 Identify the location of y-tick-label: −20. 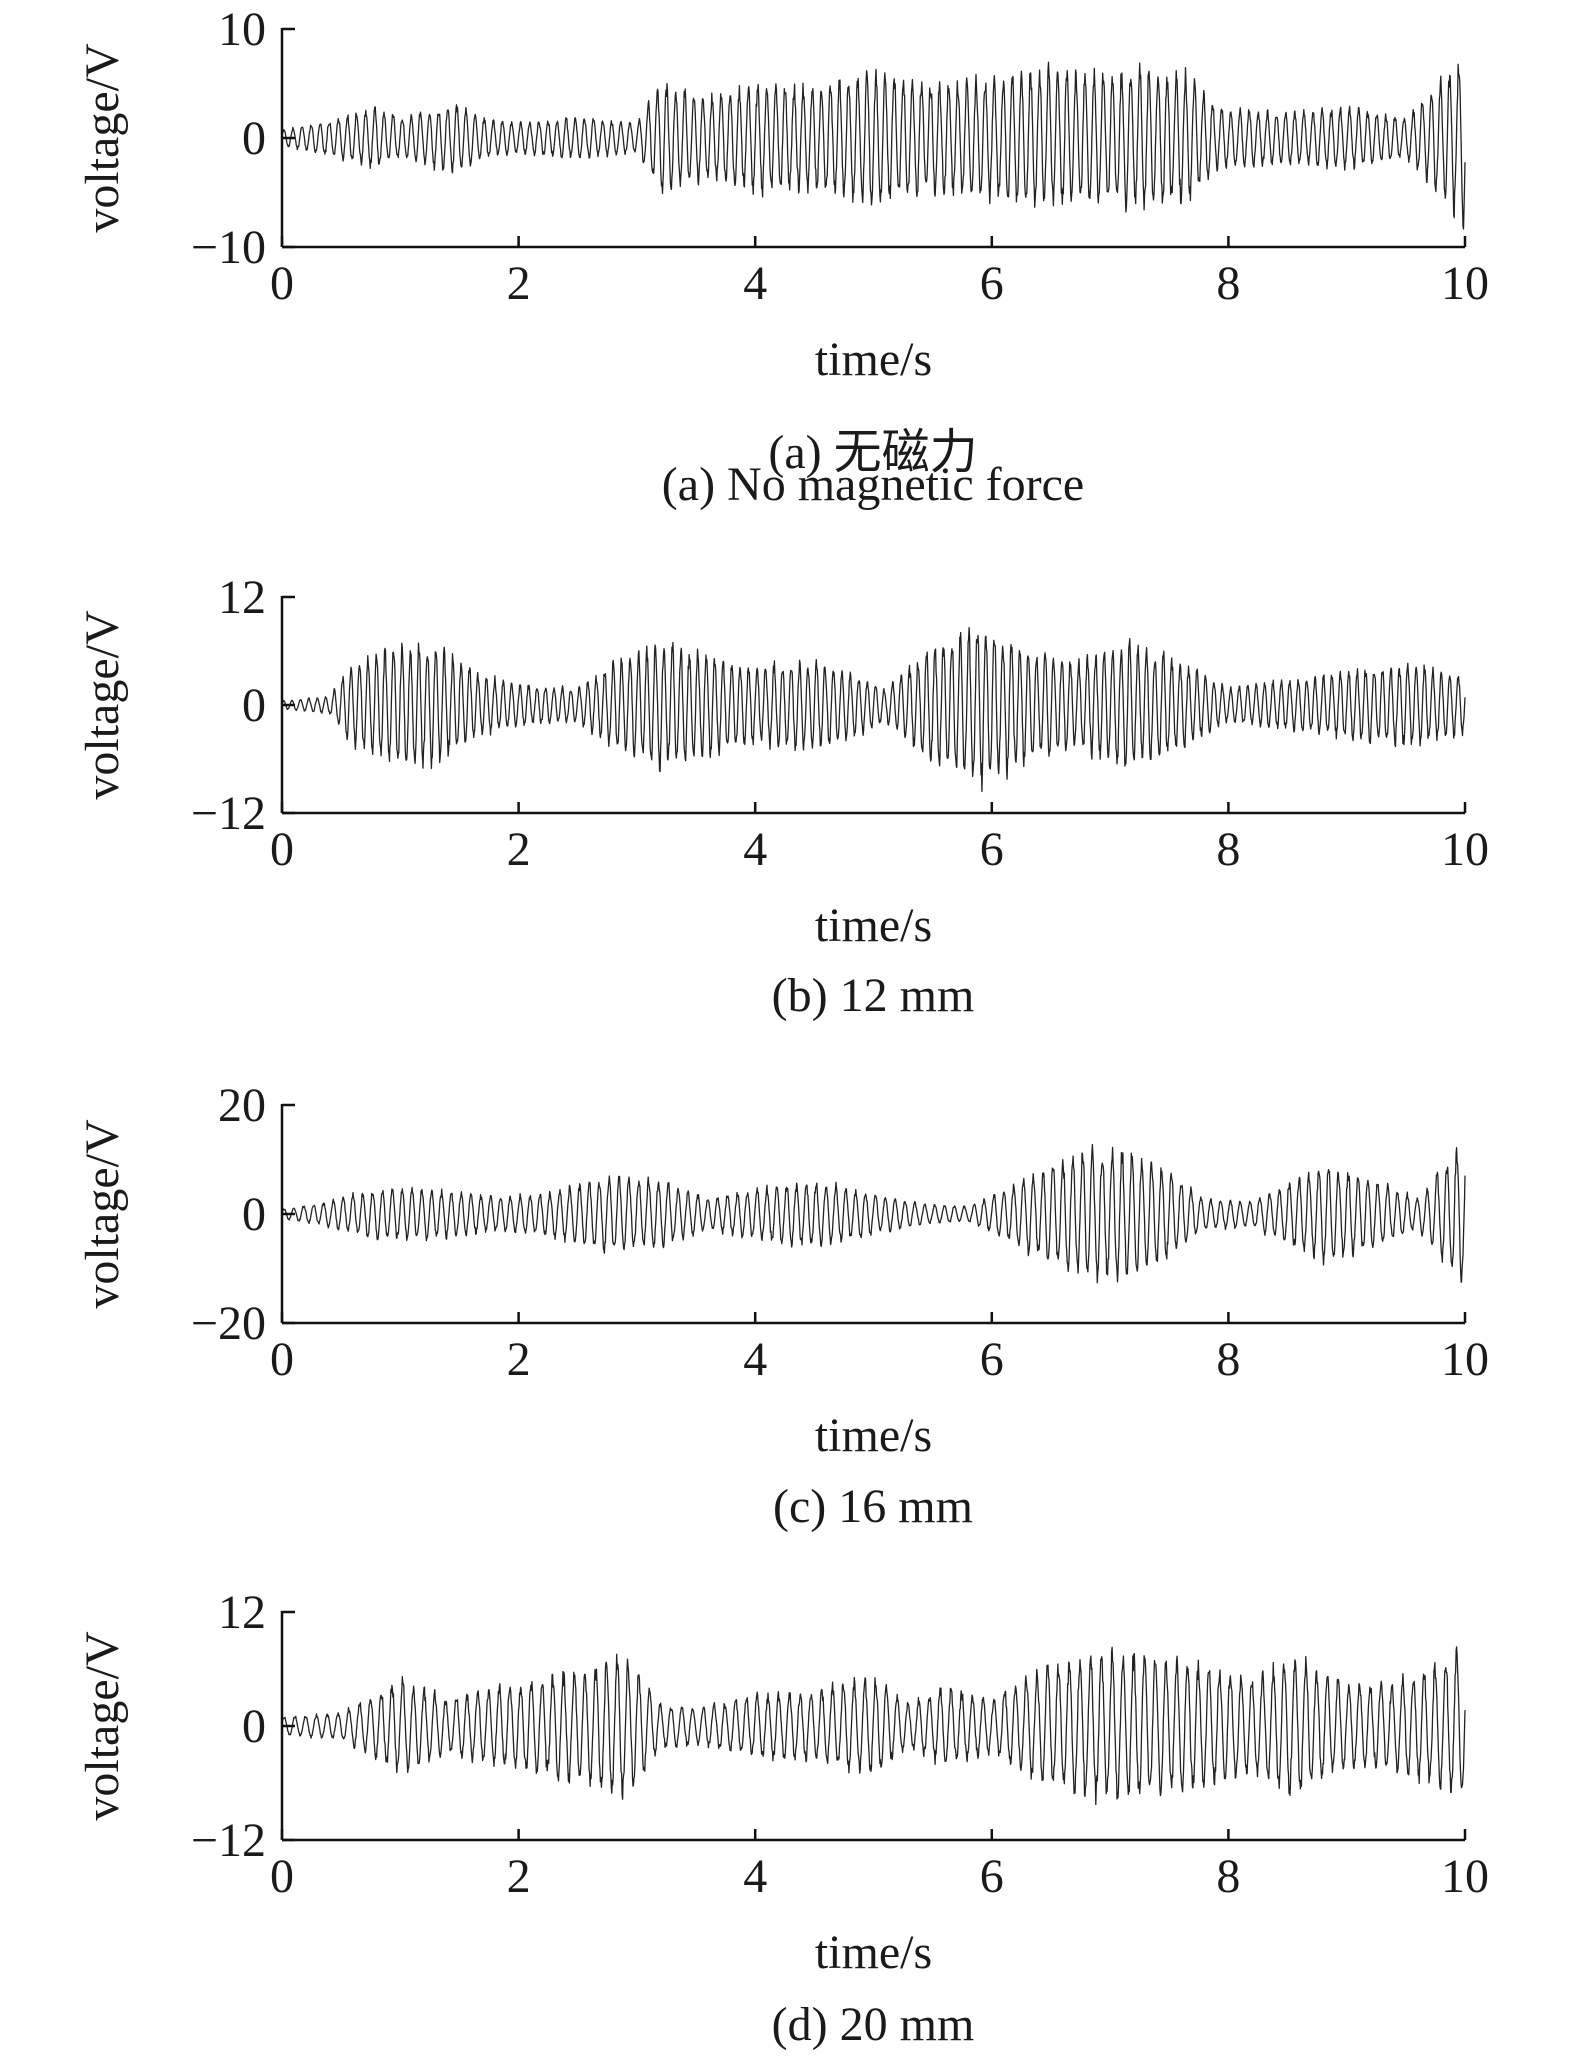
(228, 1323).